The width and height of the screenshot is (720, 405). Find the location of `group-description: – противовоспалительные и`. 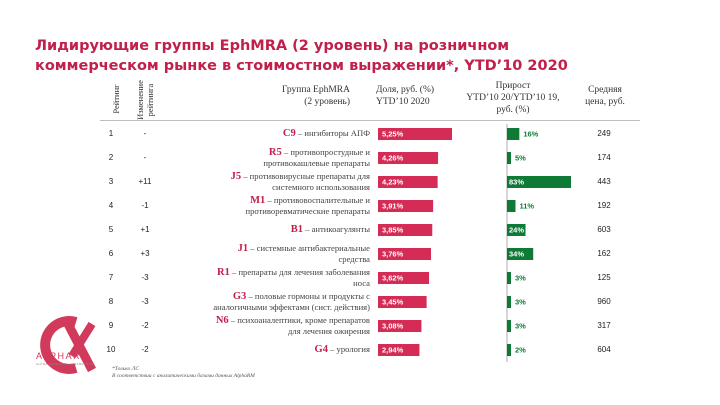

group-description: – противовоспалительные и is located at coordinates (317, 200).